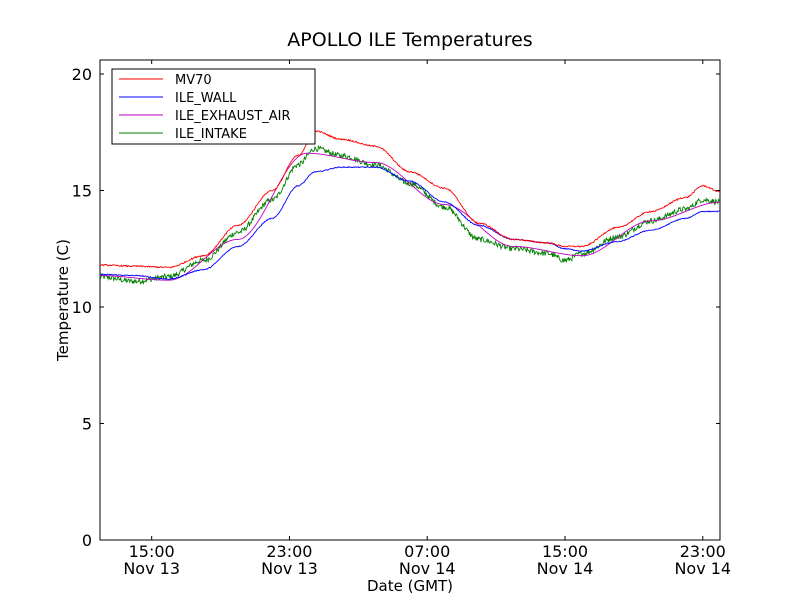 Image resolution: width=800 pixels, height=604 pixels. Describe the element at coordinates (193, 80) in the screenshot. I see `legend-label: MV70` at that location.